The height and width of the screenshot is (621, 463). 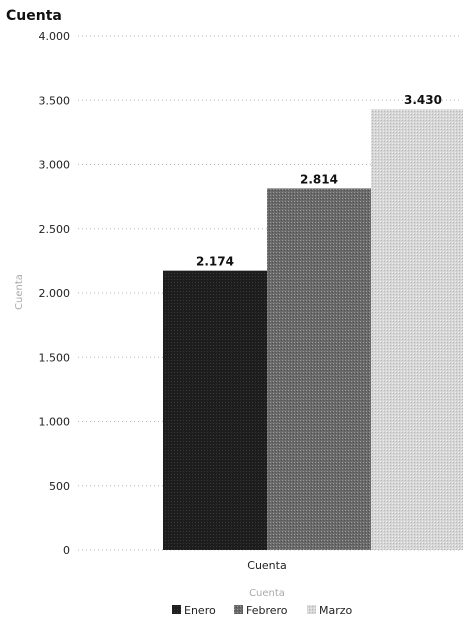 I want to click on y-tick-label: 2.000, so click(x=55, y=293).